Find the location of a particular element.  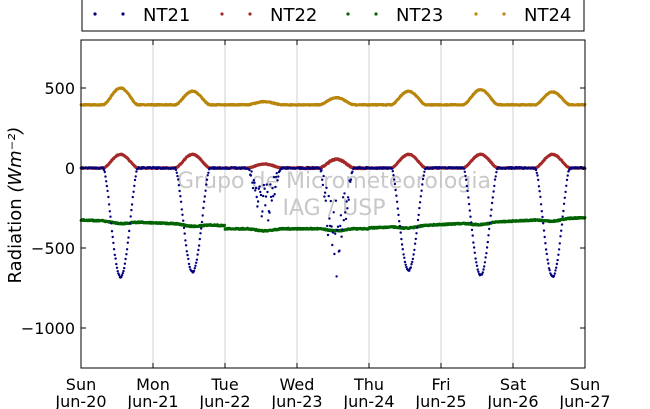

y-tick-label: 0 is located at coordinates (70, 168).